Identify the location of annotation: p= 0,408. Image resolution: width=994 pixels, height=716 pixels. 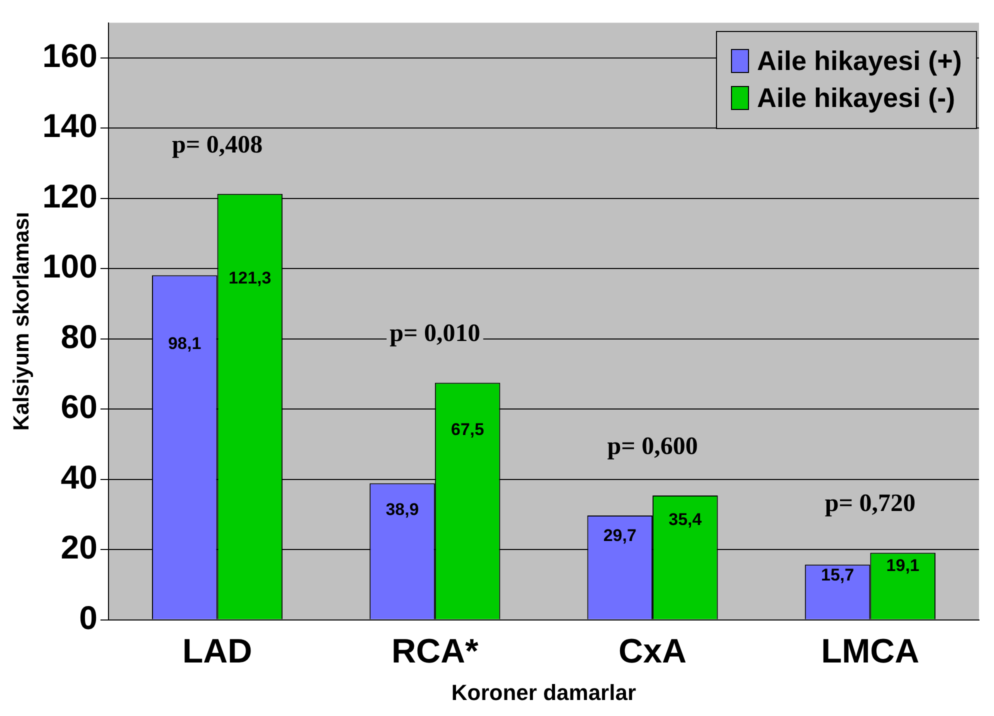
(217, 144).